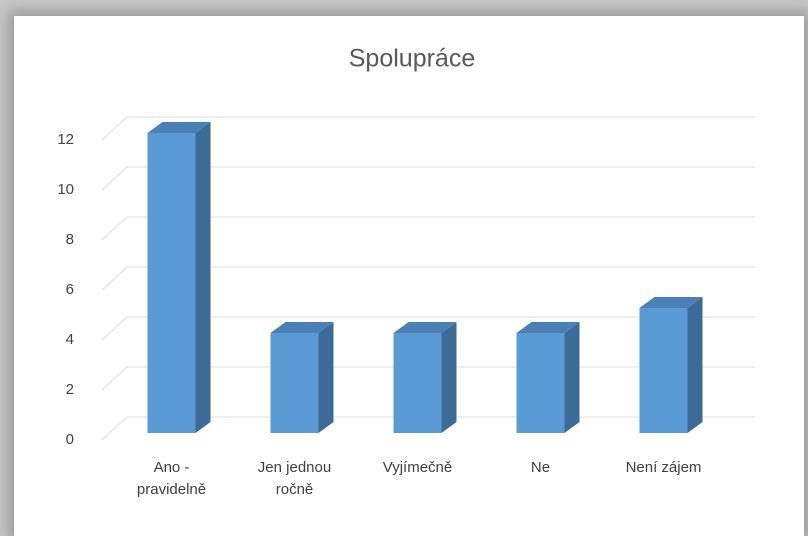  I want to click on y-tick-label: 8, so click(70, 239).